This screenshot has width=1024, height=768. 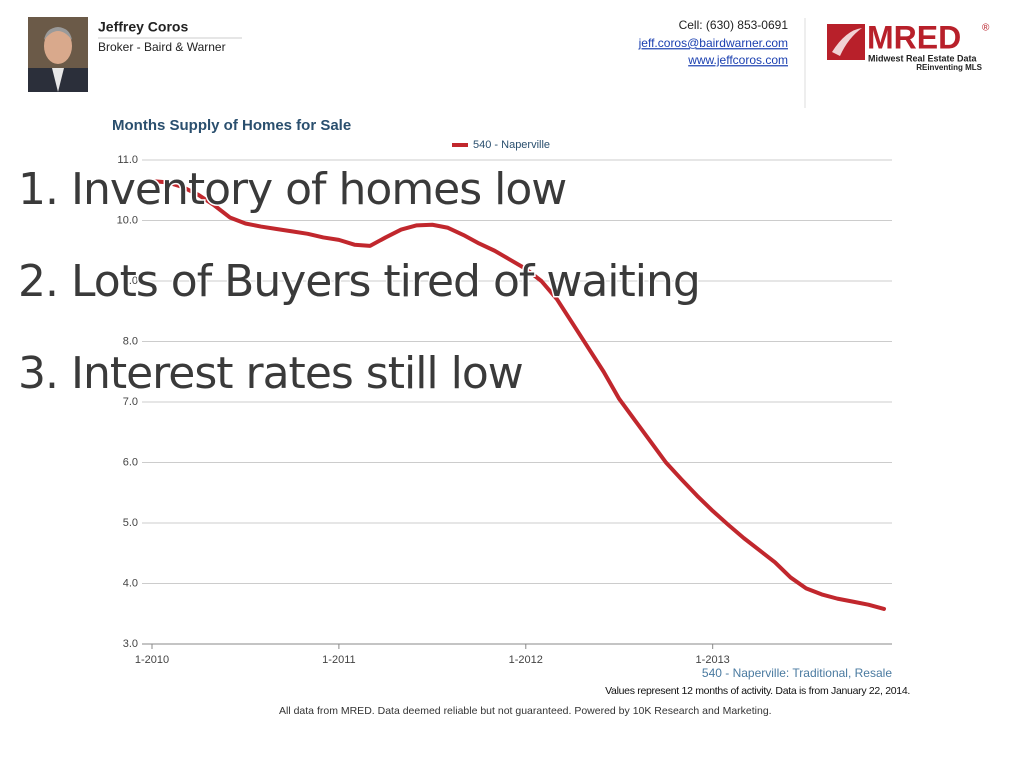 I want to click on logo-slogan: REinventing MLS, so click(x=949, y=67).